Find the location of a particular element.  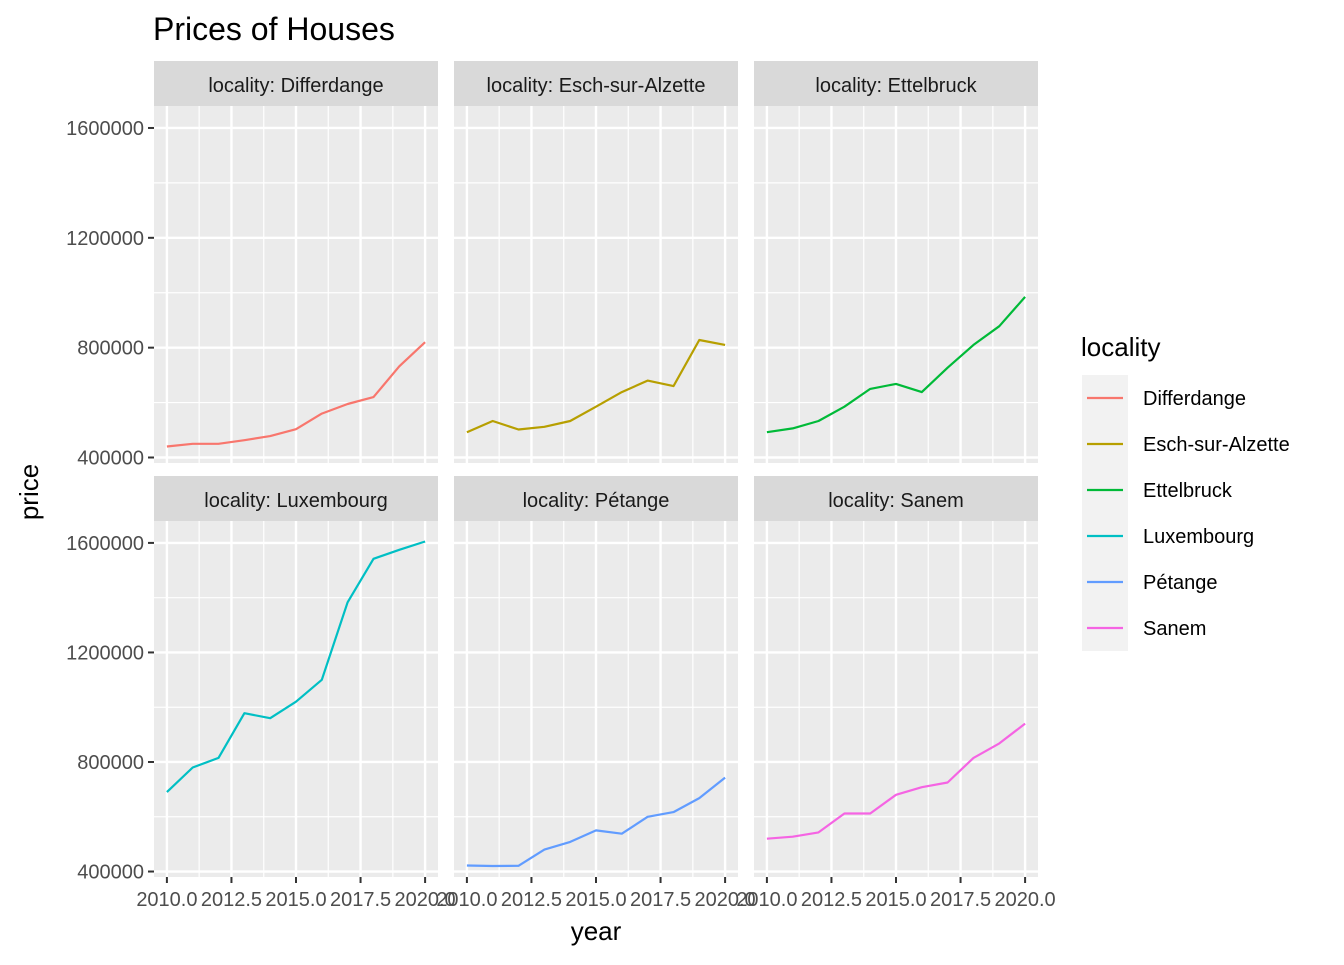

y-axis-label: price is located at coordinates (29, 492).